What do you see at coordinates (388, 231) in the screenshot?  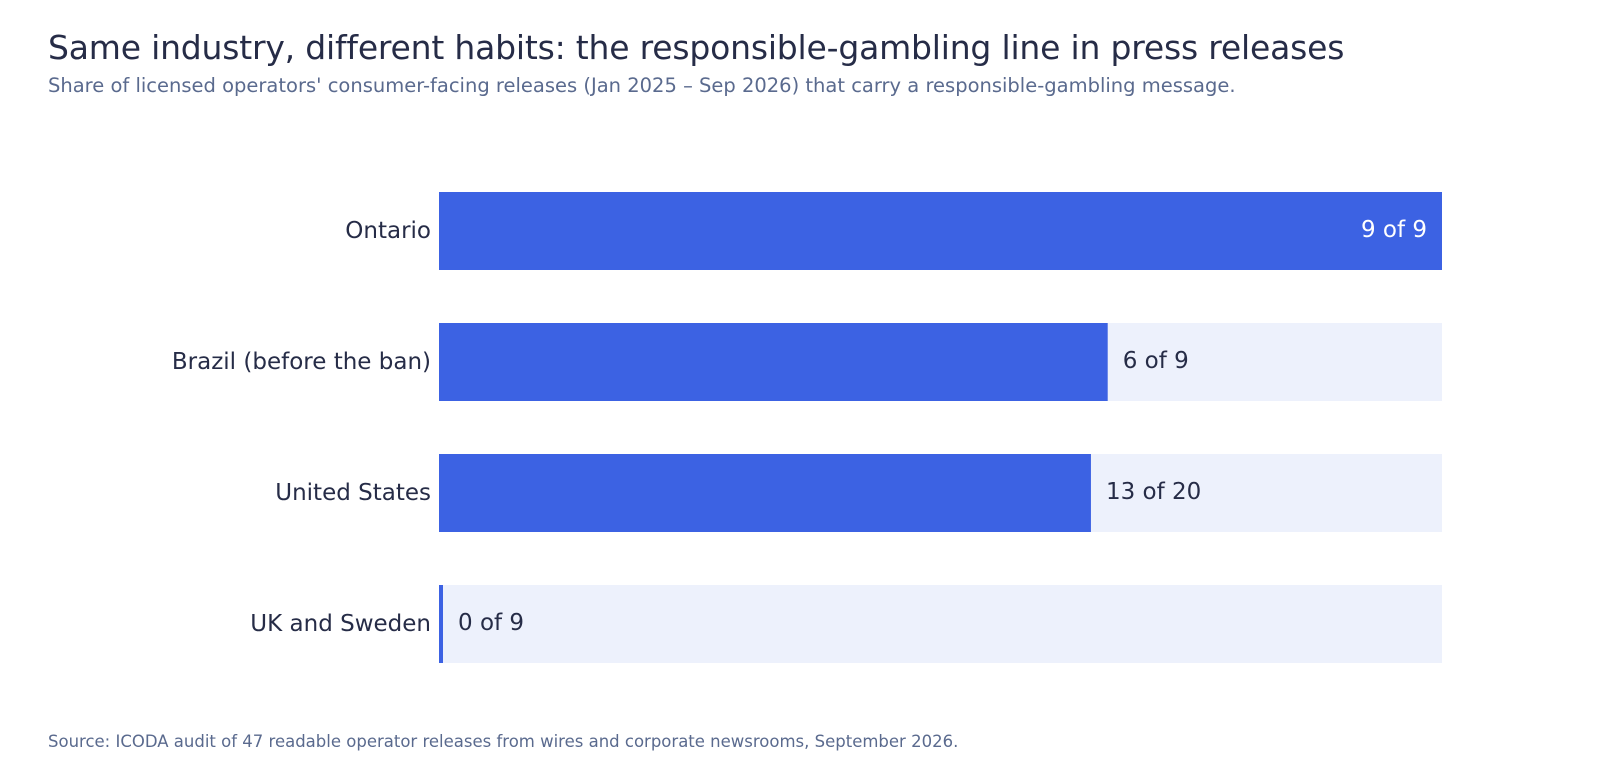 I see `category-label: Ontario` at bounding box center [388, 231].